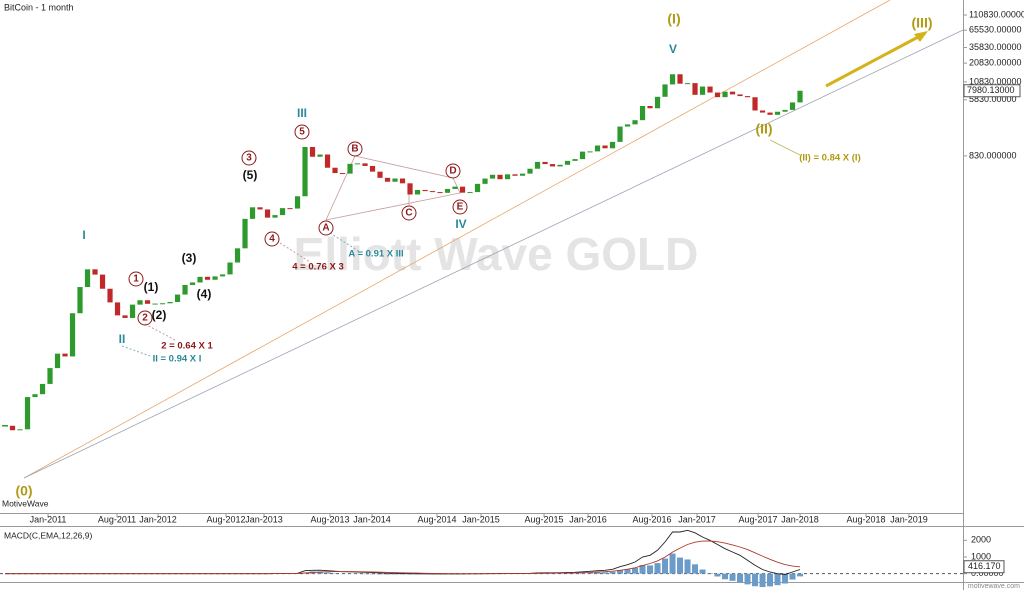 This screenshot has width=1024, height=590. What do you see at coordinates (177, 359) in the screenshot?
I see `wave-label: II = 0.94 X I` at bounding box center [177, 359].